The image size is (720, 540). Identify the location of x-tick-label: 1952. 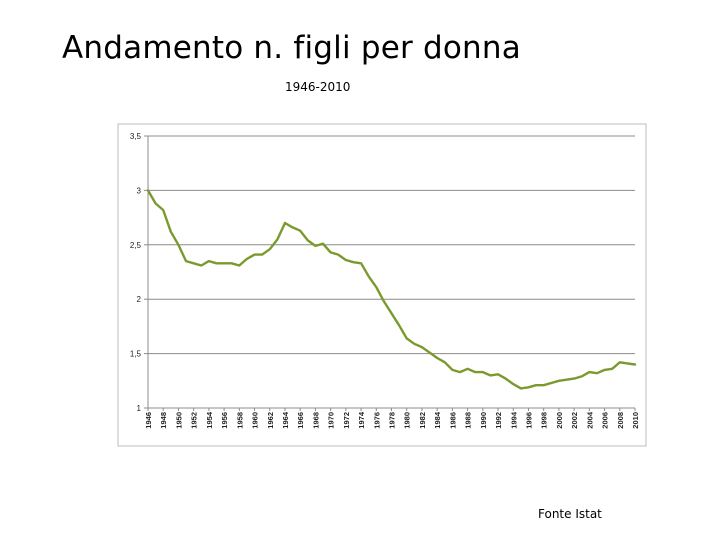
(194, 420).